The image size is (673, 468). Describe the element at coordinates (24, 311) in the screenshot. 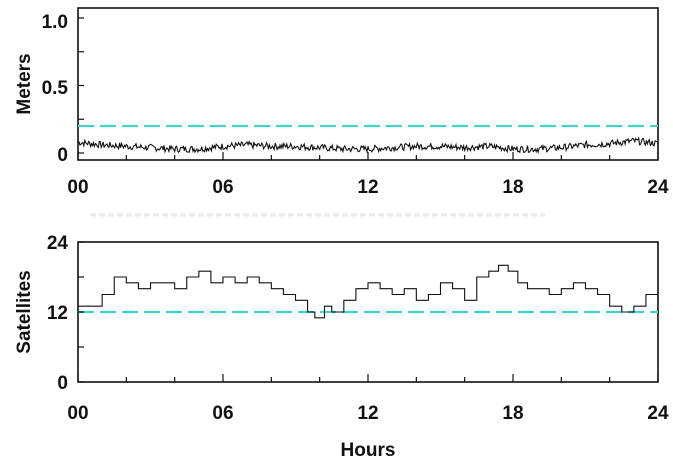

I see `y-axis-label-satellites: Satellites` at that location.